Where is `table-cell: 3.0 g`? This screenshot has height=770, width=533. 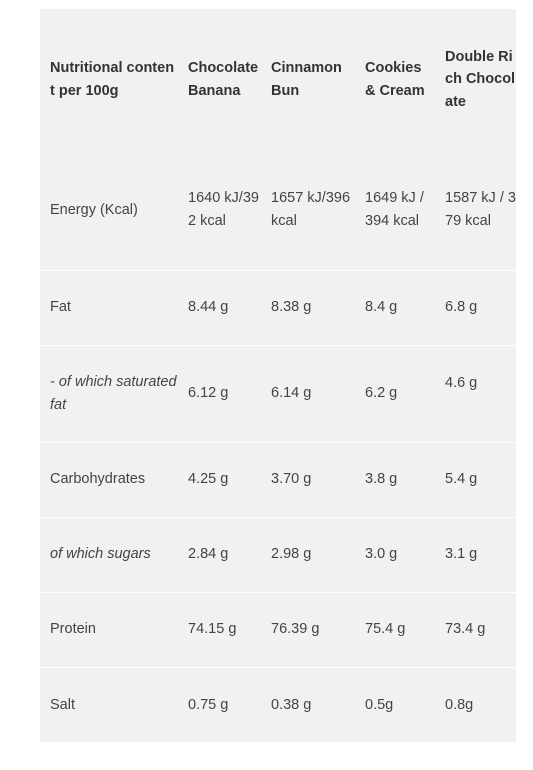
table-cell: 3.0 g is located at coordinates (381, 554).